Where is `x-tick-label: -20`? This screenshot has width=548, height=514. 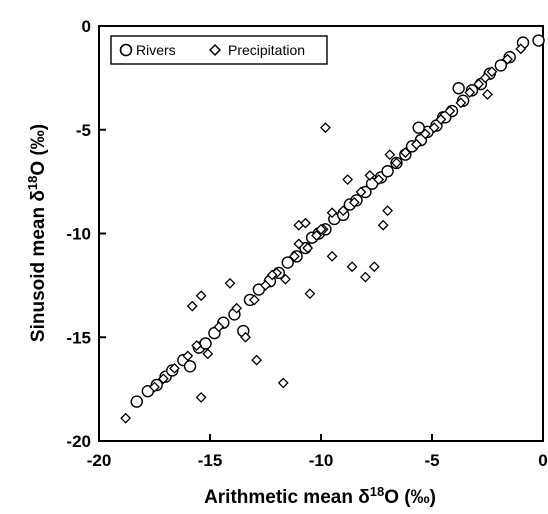 x-tick-label: -20 is located at coordinates (99, 460).